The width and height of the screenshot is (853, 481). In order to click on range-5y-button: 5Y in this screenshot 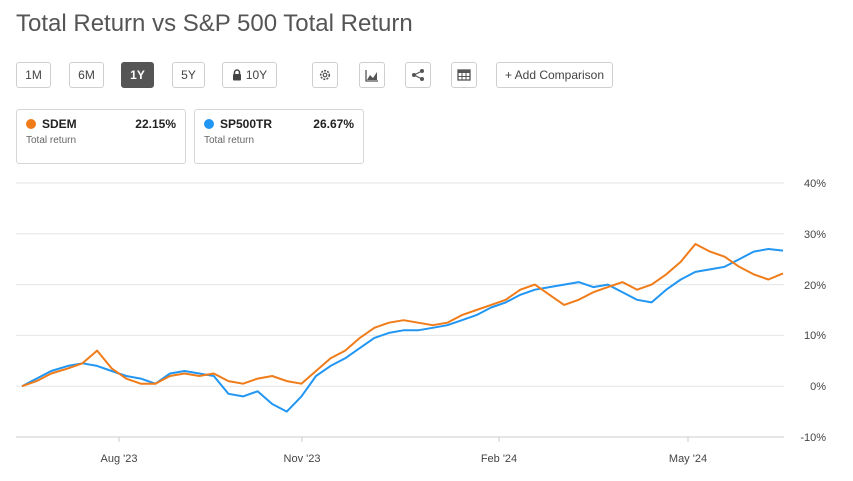, I will do `click(188, 75)`.